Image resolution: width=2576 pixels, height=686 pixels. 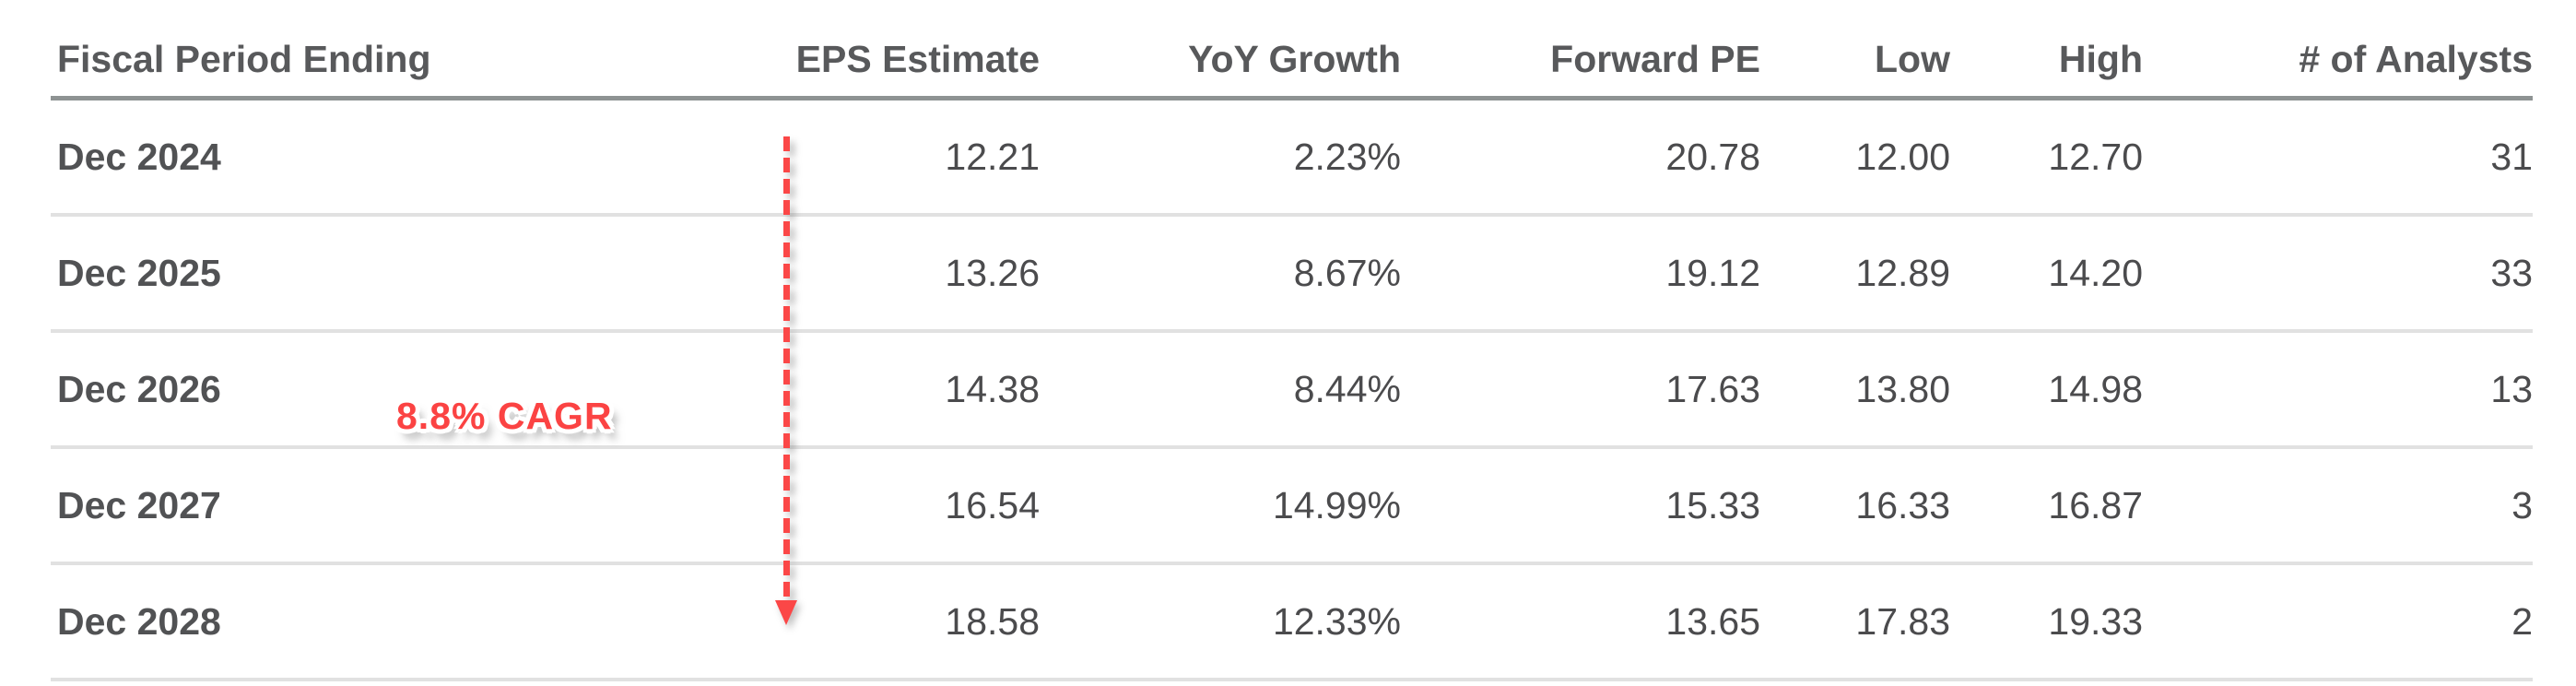 What do you see at coordinates (1347, 388) in the screenshot?
I see `value-cell-yoy_growth: 8.44%` at bounding box center [1347, 388].